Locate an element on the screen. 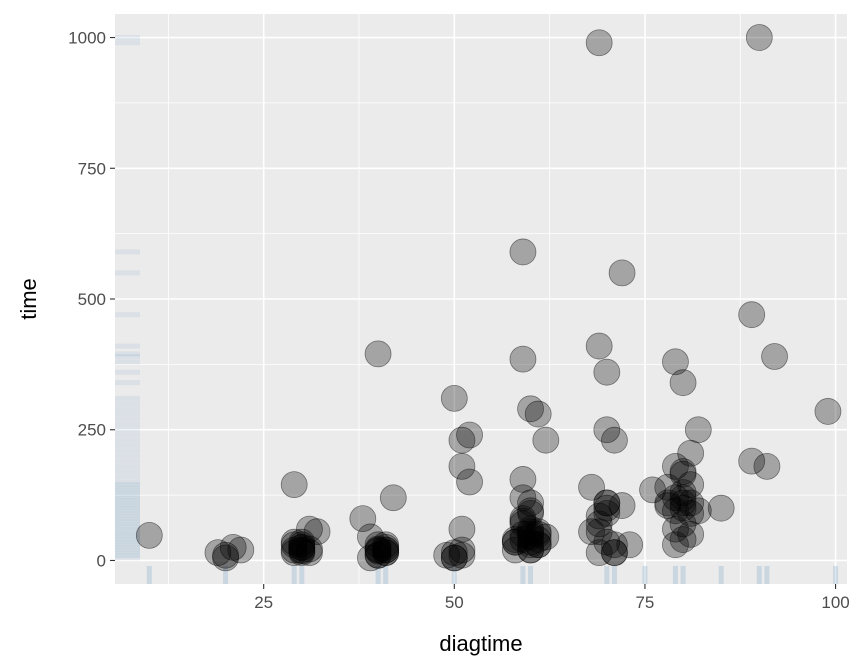 This screenshot has height=672, width=864. y-axis-title: time is located at coordinates (28, 299).